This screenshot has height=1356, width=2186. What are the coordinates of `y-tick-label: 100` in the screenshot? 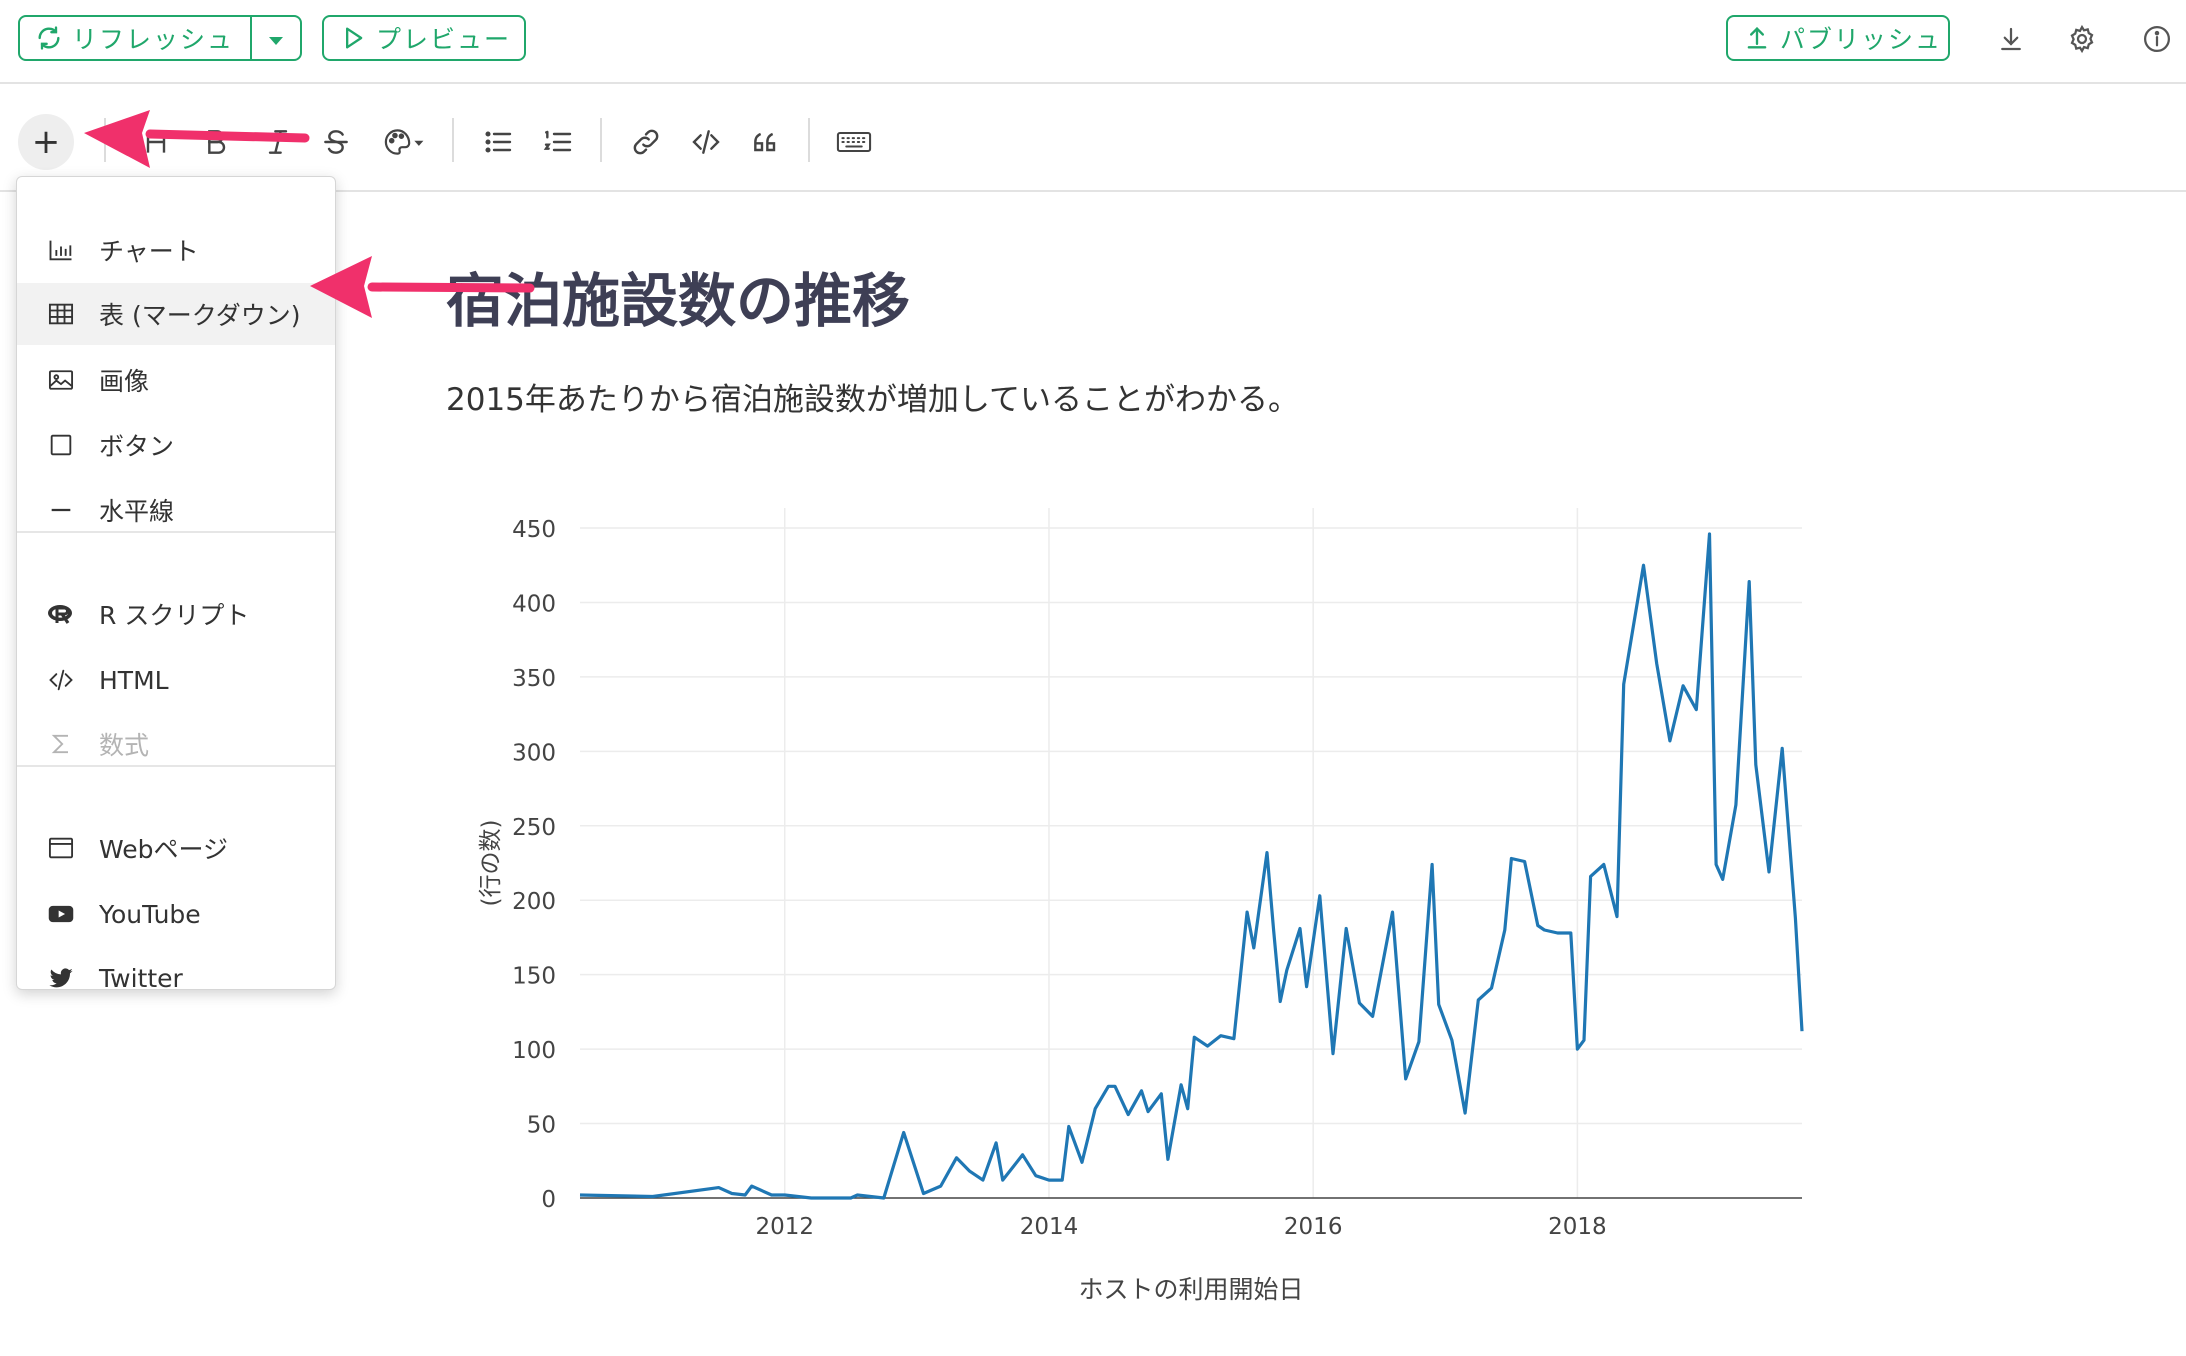 It's located at (534, 1051).